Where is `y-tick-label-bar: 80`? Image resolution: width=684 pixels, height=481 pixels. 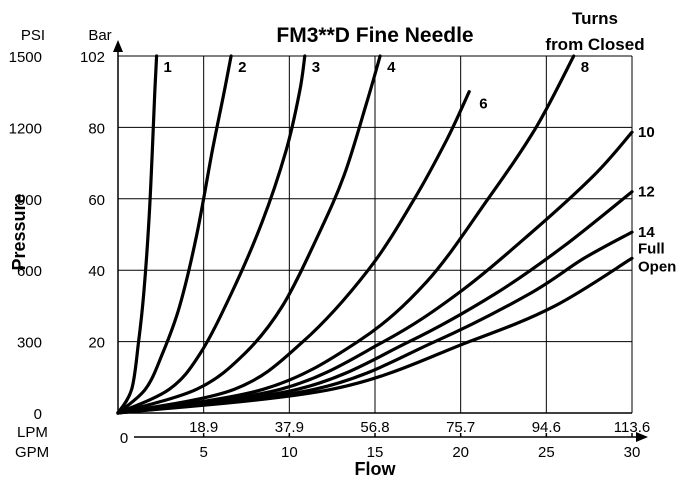
y-tick-label-bar: 80 is located at coordinates (96, 128).